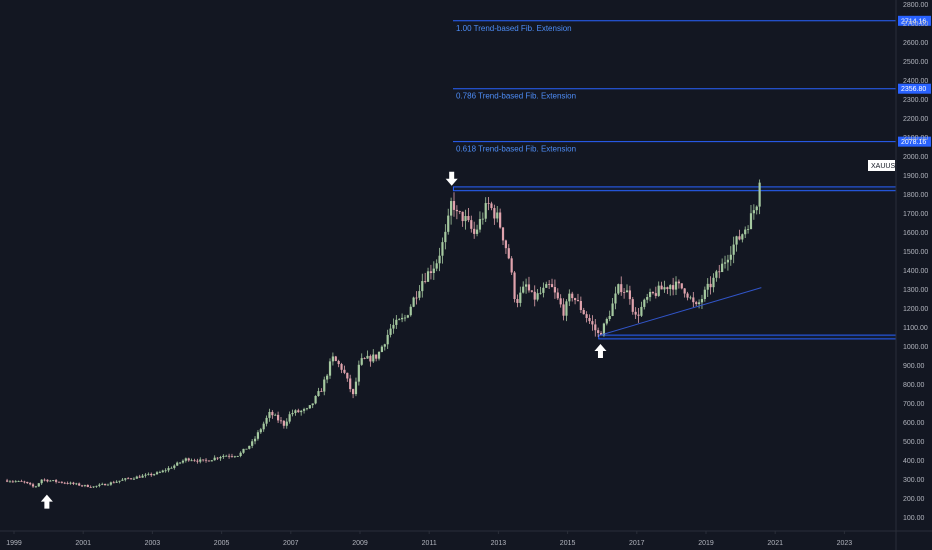  I want to click on fib-level-label: 0.618 Trend-based Fib. Extension, so click(516, 149).